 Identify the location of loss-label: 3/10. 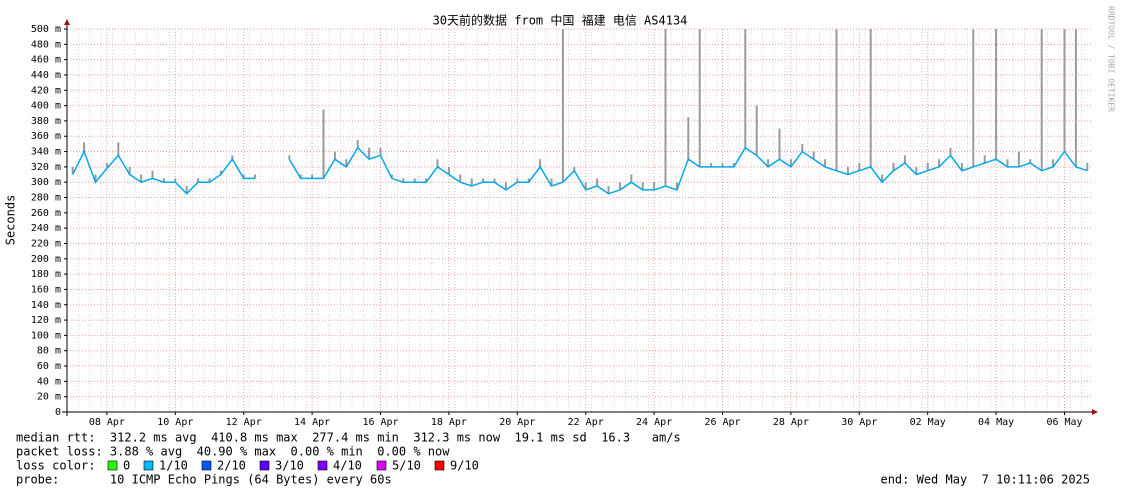
(289, 466).